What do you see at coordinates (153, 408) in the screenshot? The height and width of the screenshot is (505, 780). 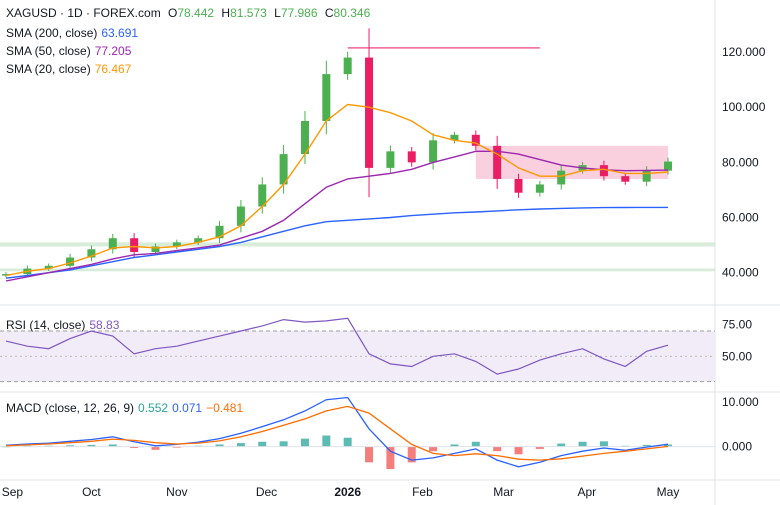 I see `macd-value: 0.552` at bounding box center [153, 408].